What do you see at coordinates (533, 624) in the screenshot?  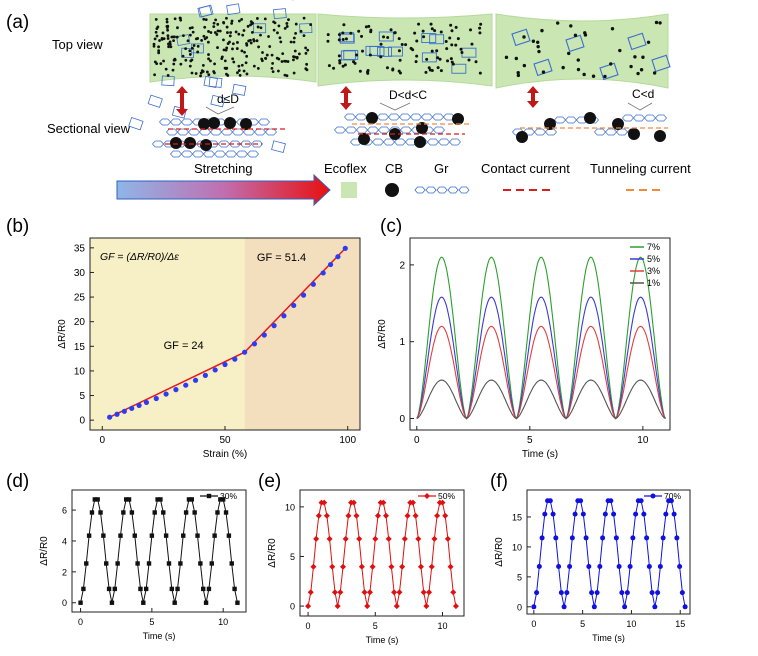 I see `x-tick-label: 0` at bounding box center [533, 624].